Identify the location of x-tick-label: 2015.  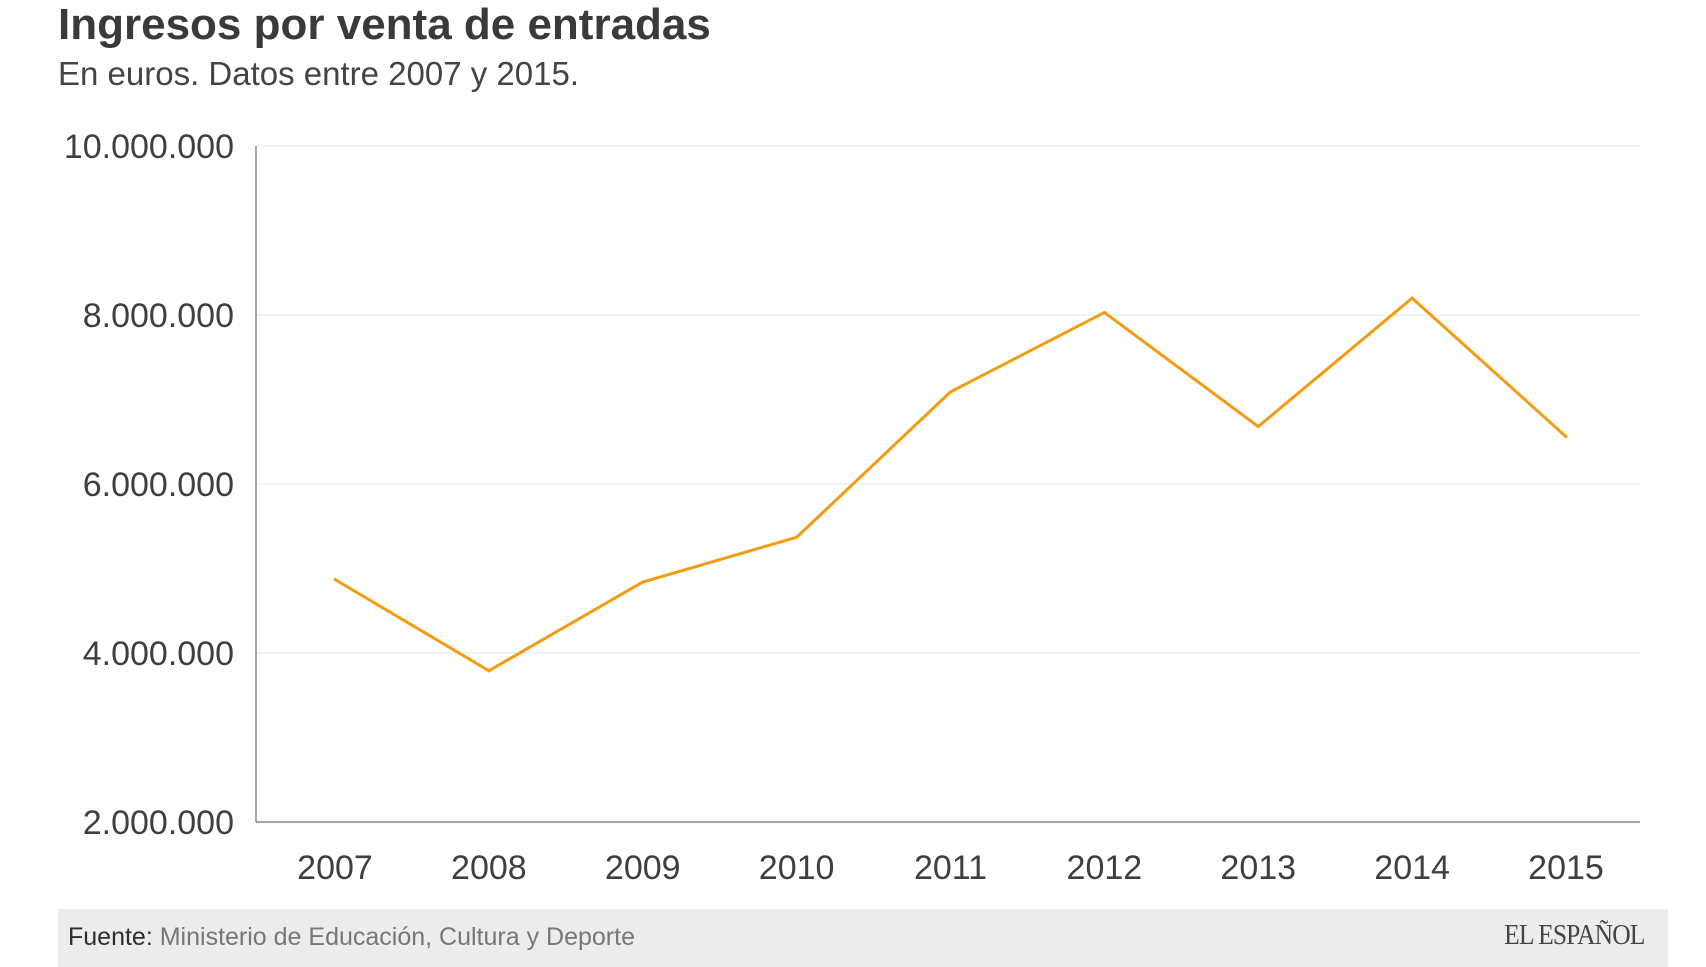
(1566, 868).